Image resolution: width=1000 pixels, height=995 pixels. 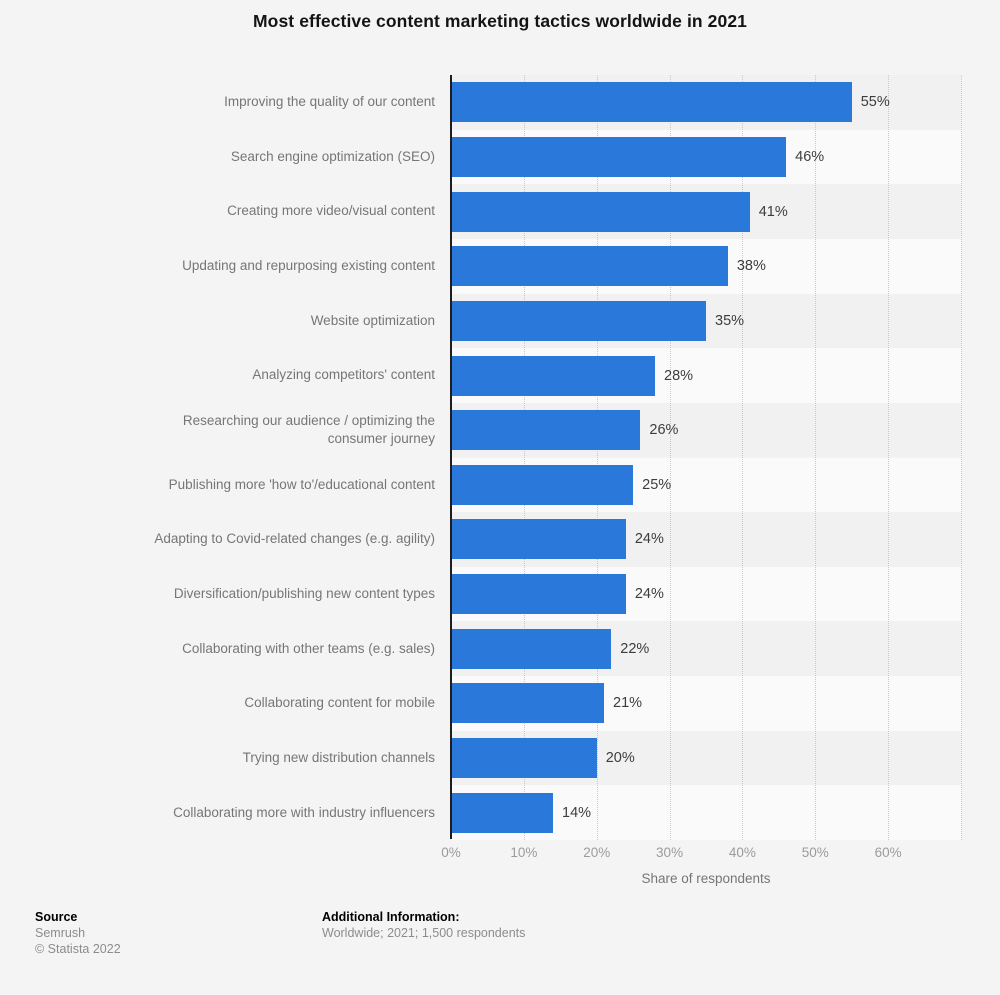 I want to click on plot-cell: 55%, so click(x=706, y=102).